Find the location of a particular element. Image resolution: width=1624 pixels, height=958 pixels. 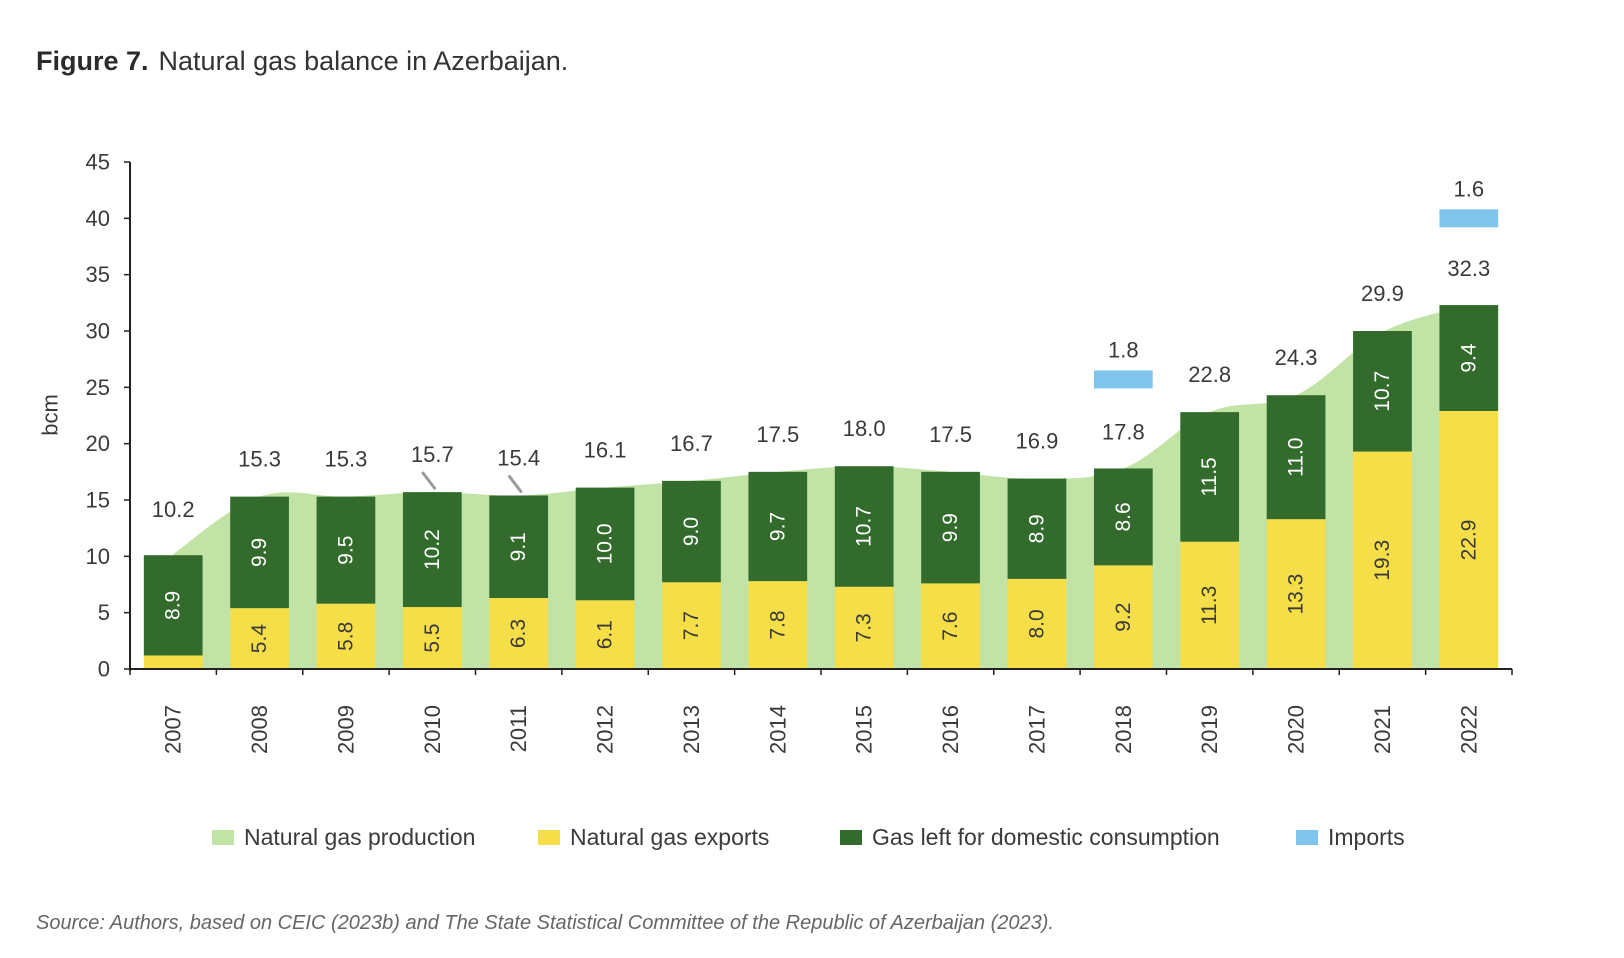

domestic-bar-2008 is located at coordinates (259, 552).